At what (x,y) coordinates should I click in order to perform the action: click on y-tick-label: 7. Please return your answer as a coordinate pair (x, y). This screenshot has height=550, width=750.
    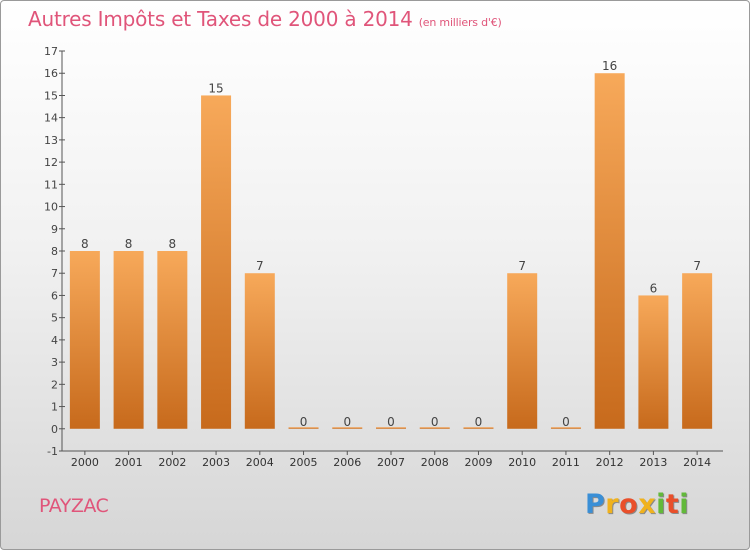
    Looking at the image, I should click on (54, 273).